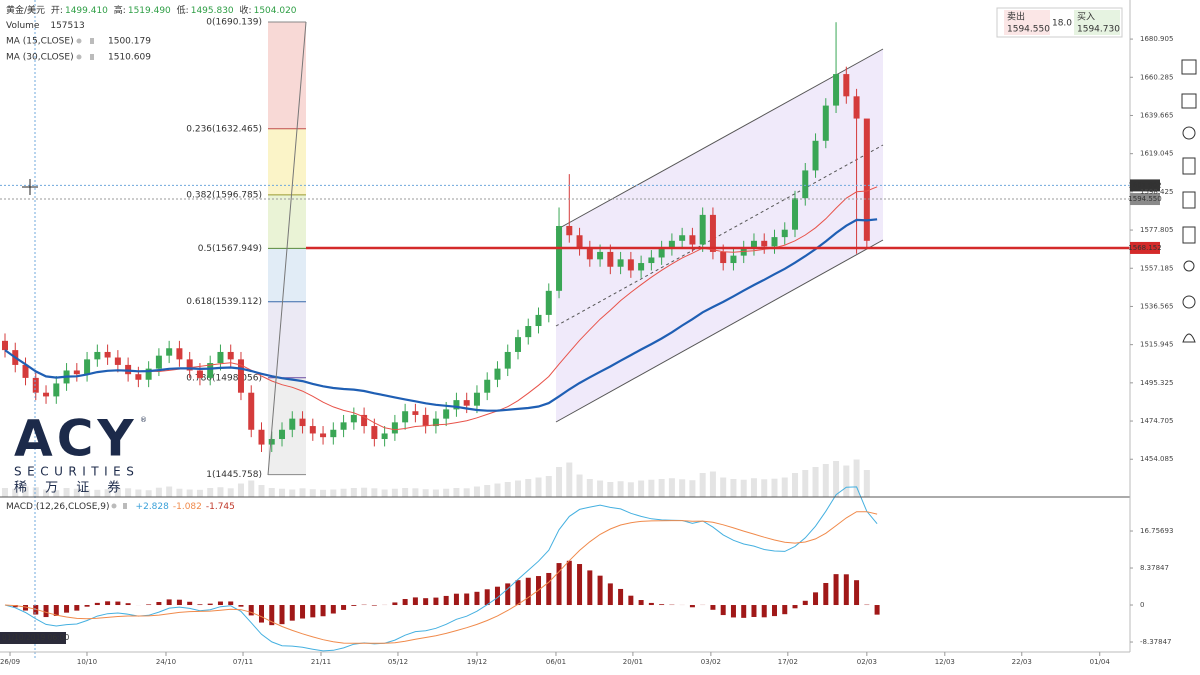  I want to click on y-tick-label: 1474.705, so click(1156, 421).